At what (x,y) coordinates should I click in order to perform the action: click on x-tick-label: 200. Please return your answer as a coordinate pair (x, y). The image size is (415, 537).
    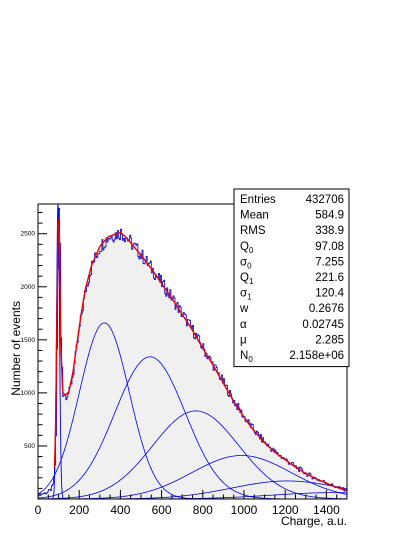
    Looking at the image, I should click on (79, 510).